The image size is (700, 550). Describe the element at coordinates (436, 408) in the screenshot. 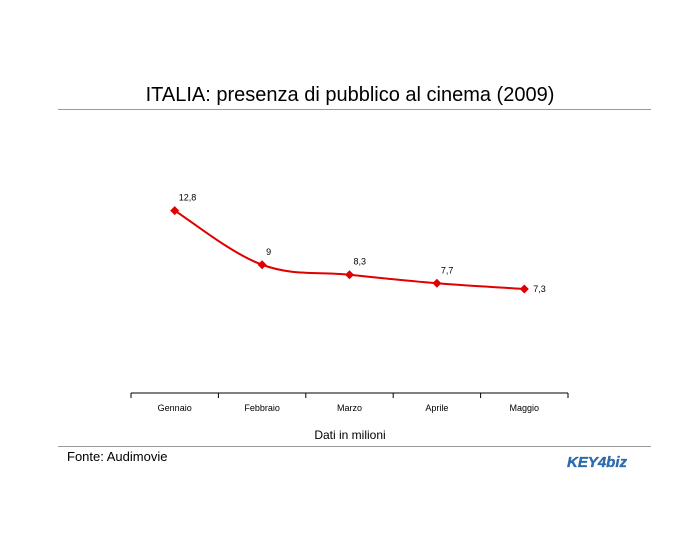

I see `x-tick-label-aprile: Aprile` at that location.